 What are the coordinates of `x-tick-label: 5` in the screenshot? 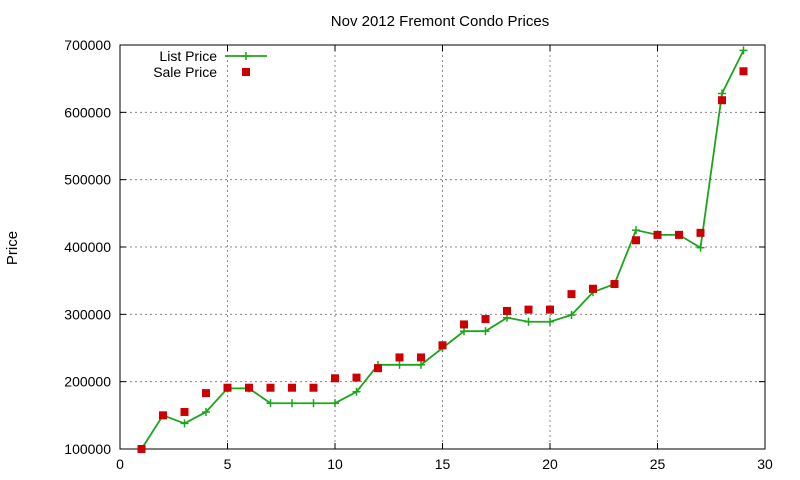 It's located at (228, 464).